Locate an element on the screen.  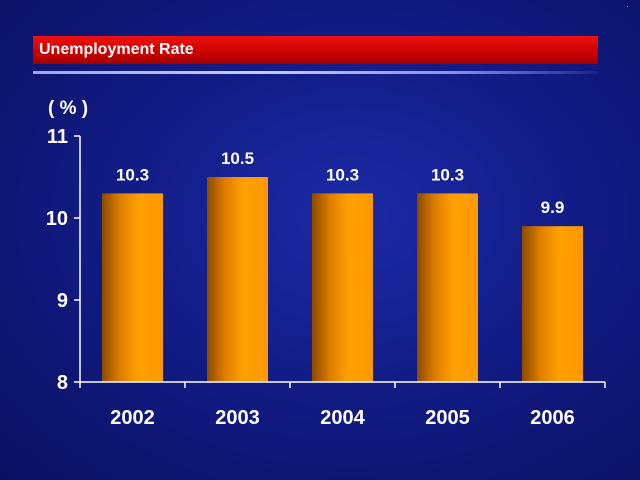
x-tick-label-2006: 2006 is located at coordinates (552, 418).